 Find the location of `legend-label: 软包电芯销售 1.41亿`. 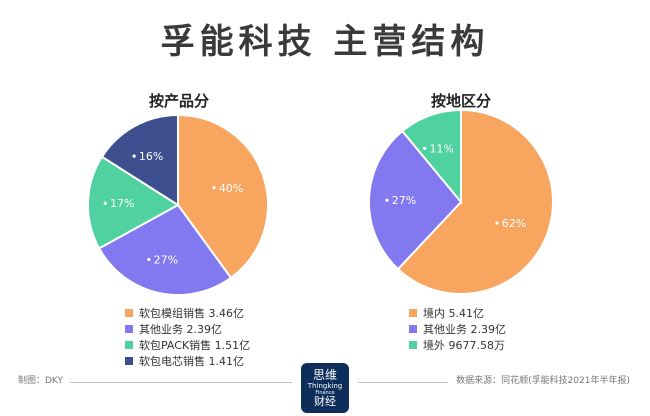

legend-label: 软包电芯销售 1.41亿 is located at coordinates (191, 361).